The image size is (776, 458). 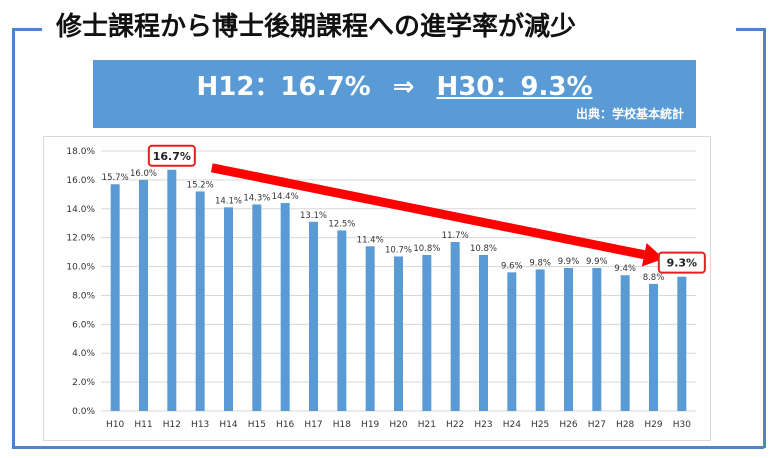 I want to click on callout-box-H30, so click(x=681, y=262).